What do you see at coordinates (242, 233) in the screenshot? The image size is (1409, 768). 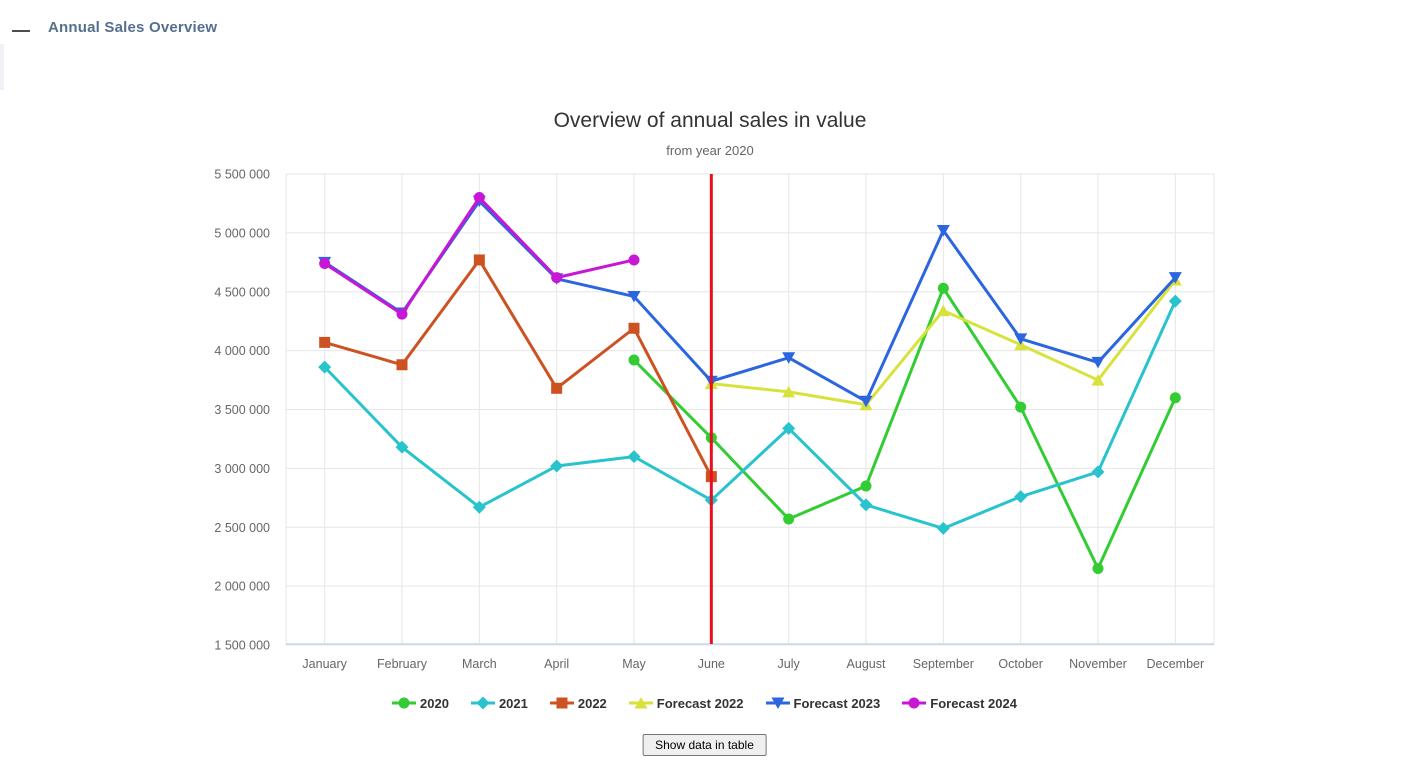 I see `y-axis-label: 5 000 000` at bounding box center [242, 233].